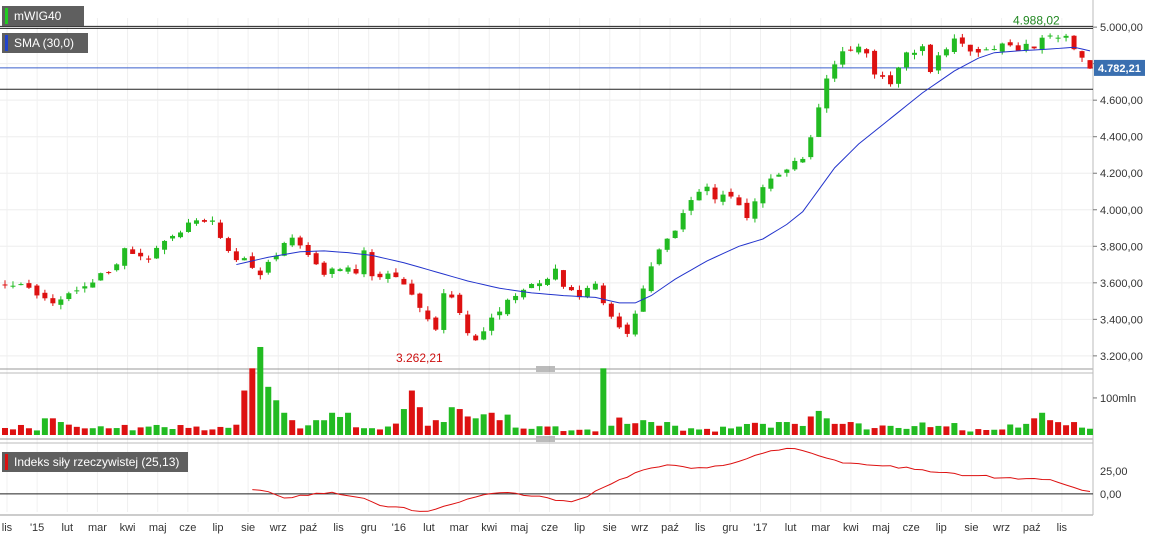  Describe the element at coordinates (911, 528) in the screenshot. I see `x-tick-label: cze` at that location.